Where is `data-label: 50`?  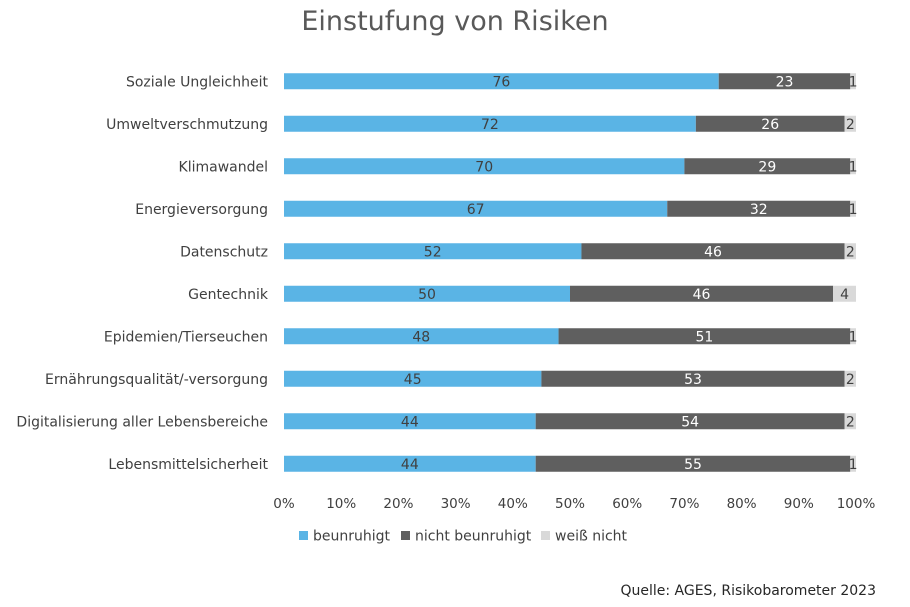 data-label: 50 is located at coordinates (427, 295).